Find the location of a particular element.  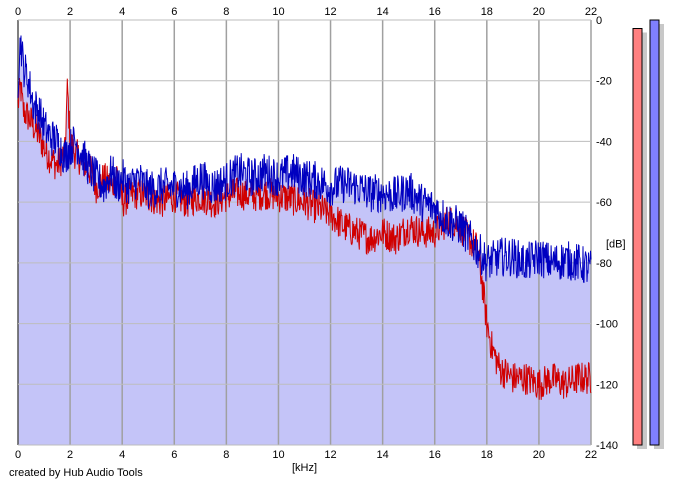

y-tick-label: -80 is located at coordinates (604, 264).